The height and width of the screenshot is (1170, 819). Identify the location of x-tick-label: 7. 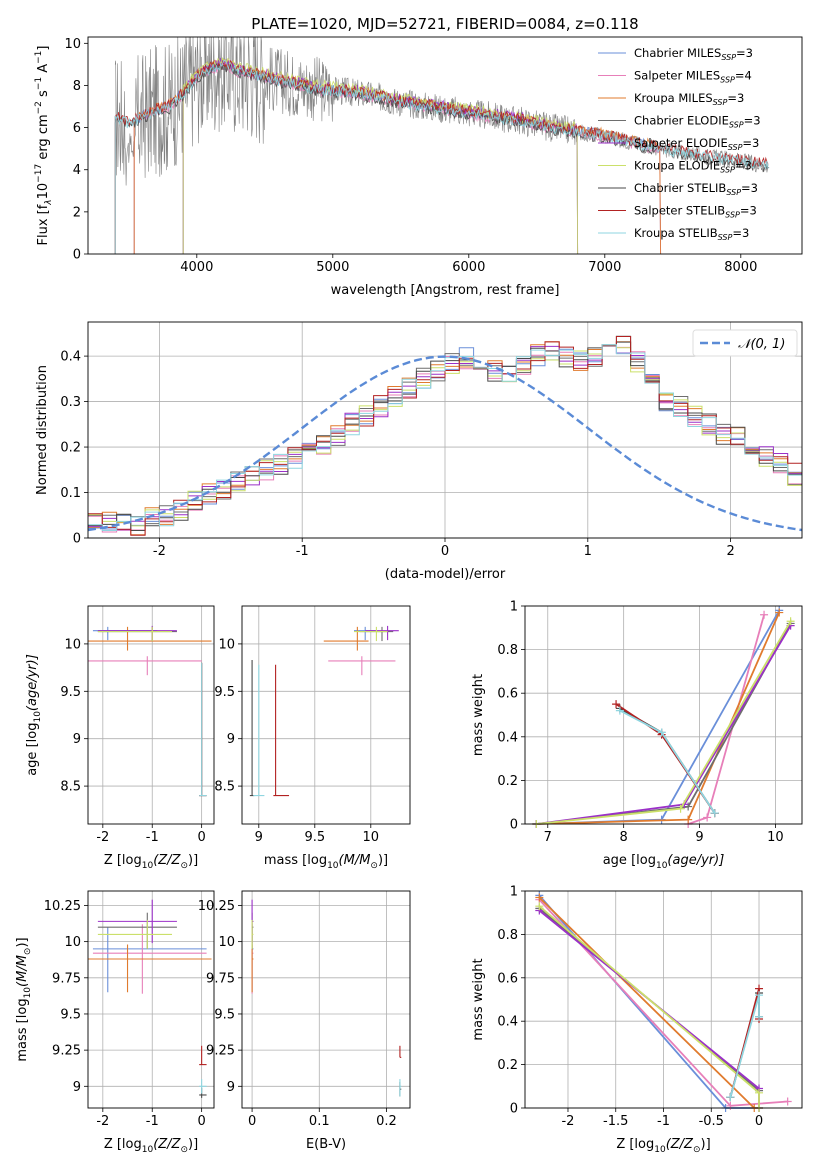
(548, 837).